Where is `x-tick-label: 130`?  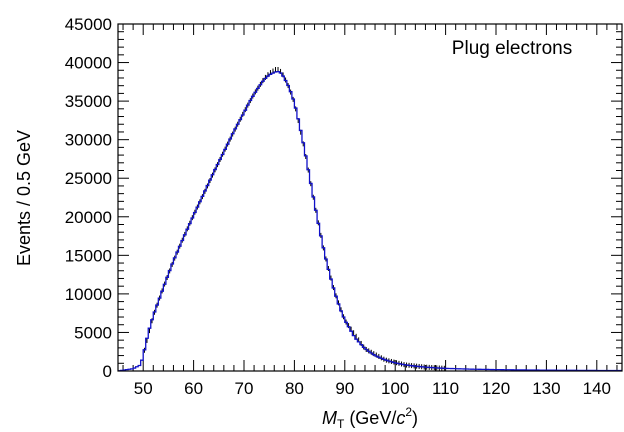
x-tick-label: 130 is located at coordinates (546, 388).